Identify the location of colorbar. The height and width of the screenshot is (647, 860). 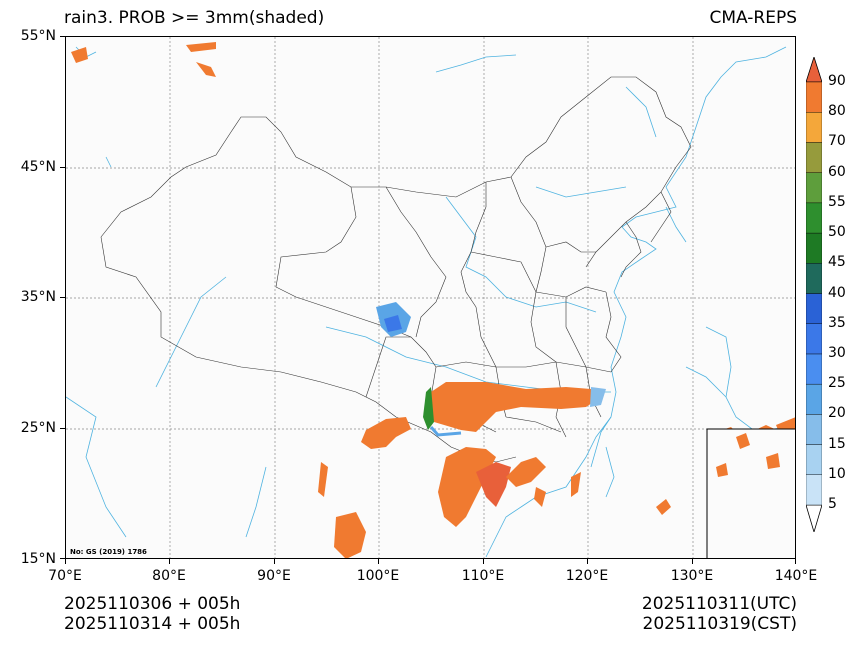
(814, 294).